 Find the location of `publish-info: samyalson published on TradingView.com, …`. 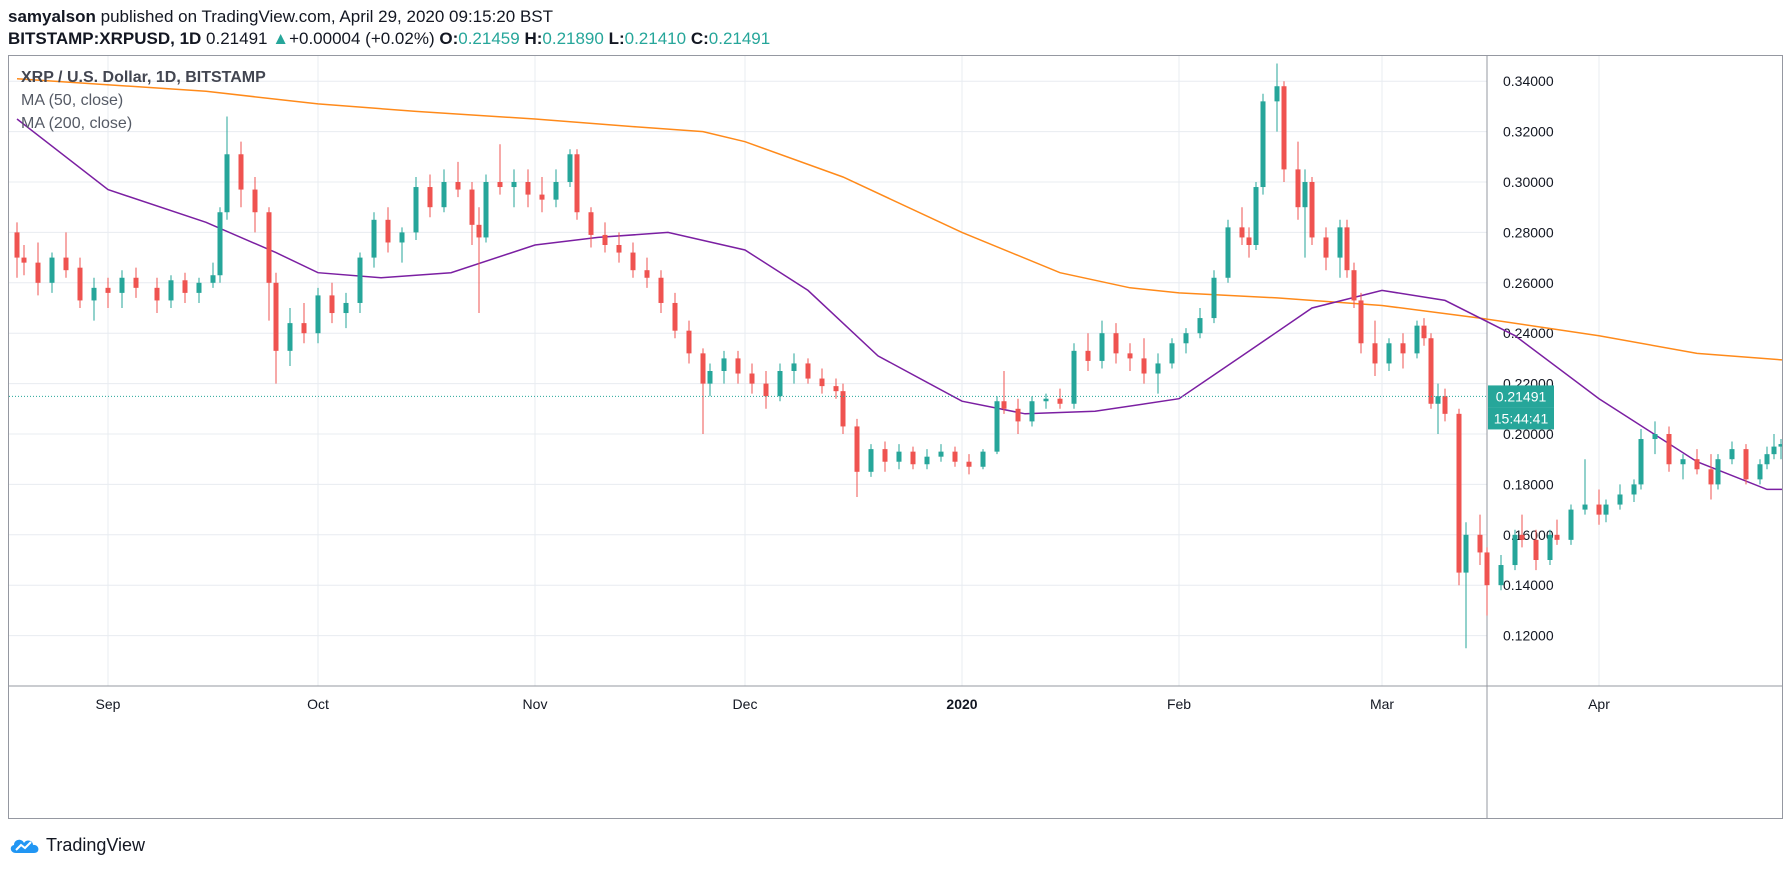

publish-info: samyalson published on TradingView.com, … is located at coordinates (280, 17).